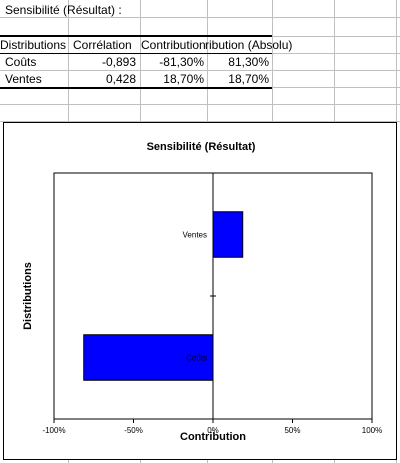  I want to click on header-contribution-absolute: ribution (Absolu), so click(249, 45).